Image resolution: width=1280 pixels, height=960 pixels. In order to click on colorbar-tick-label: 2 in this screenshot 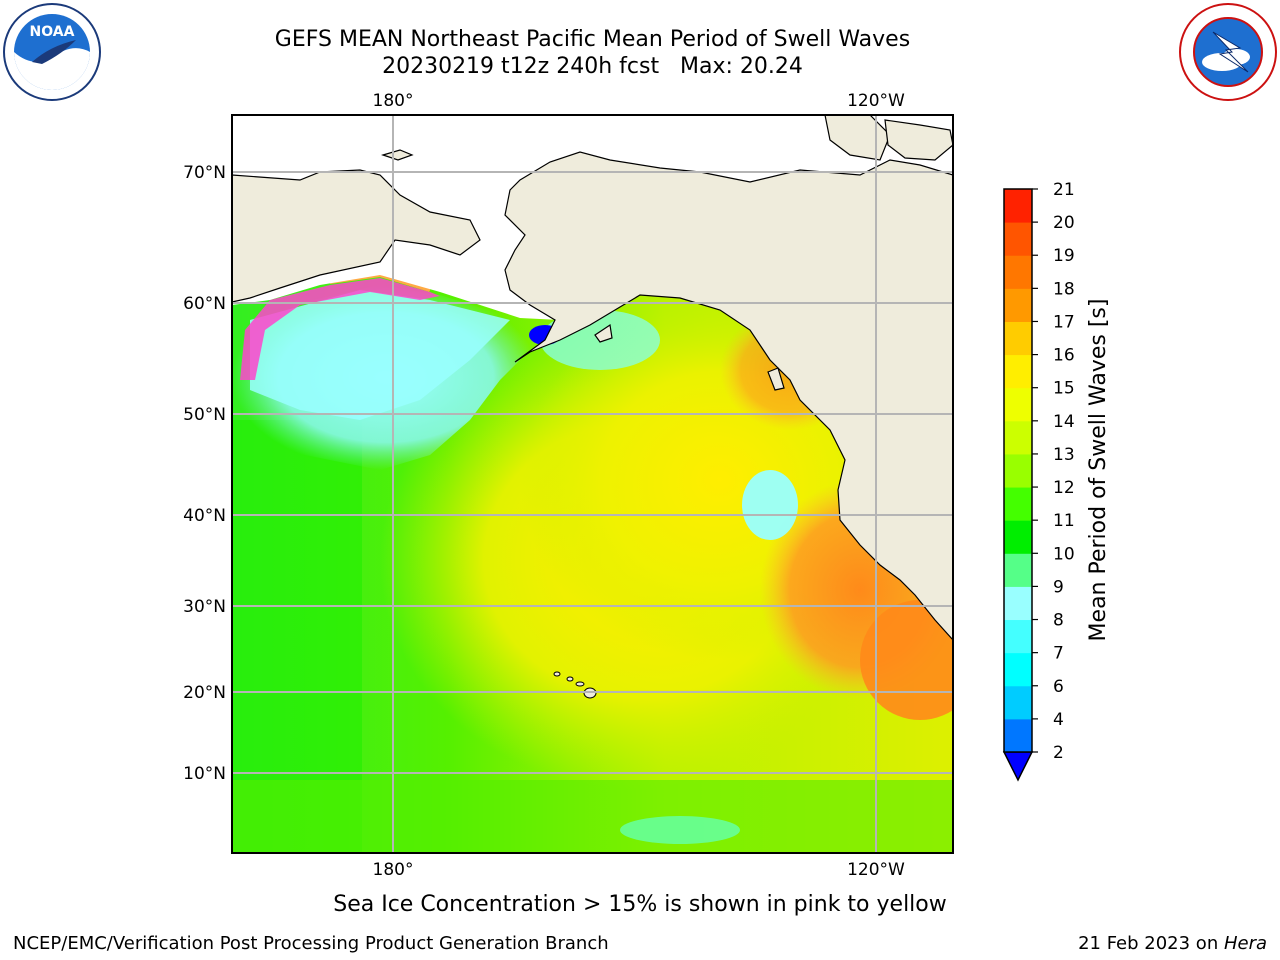, I will do `click(1058, 753)`.